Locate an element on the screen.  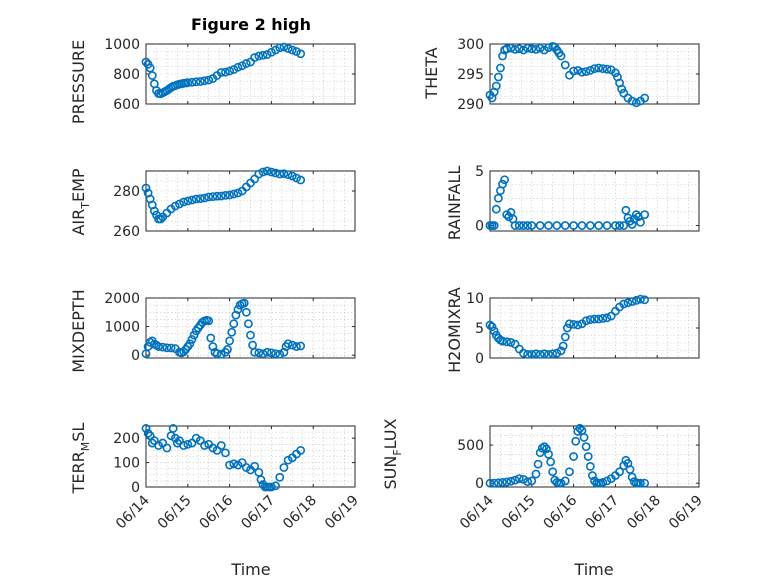
ylabel-theta: THETA is located at coordinates (431, 73).